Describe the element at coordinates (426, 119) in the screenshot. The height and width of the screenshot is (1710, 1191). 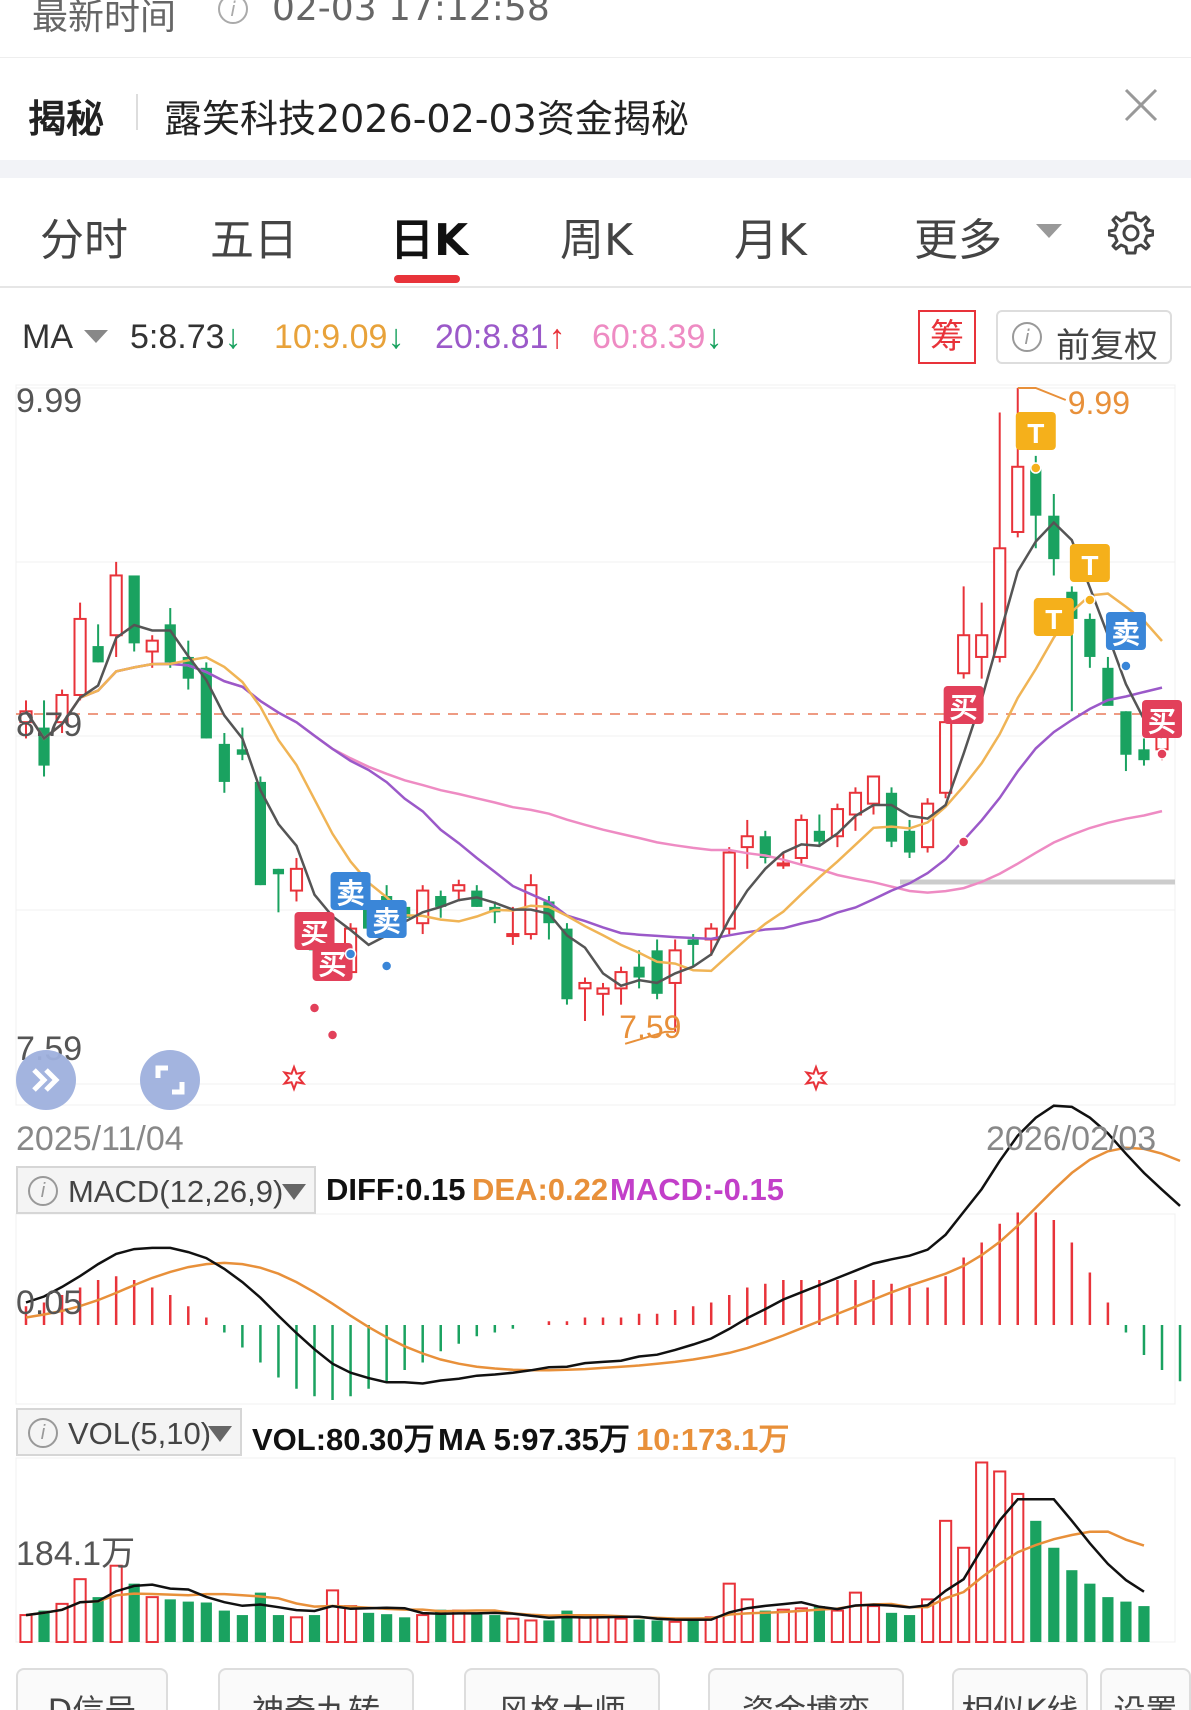
I see `reveal-title: 露笑科技2026-02-03资金揭秘` at that location.